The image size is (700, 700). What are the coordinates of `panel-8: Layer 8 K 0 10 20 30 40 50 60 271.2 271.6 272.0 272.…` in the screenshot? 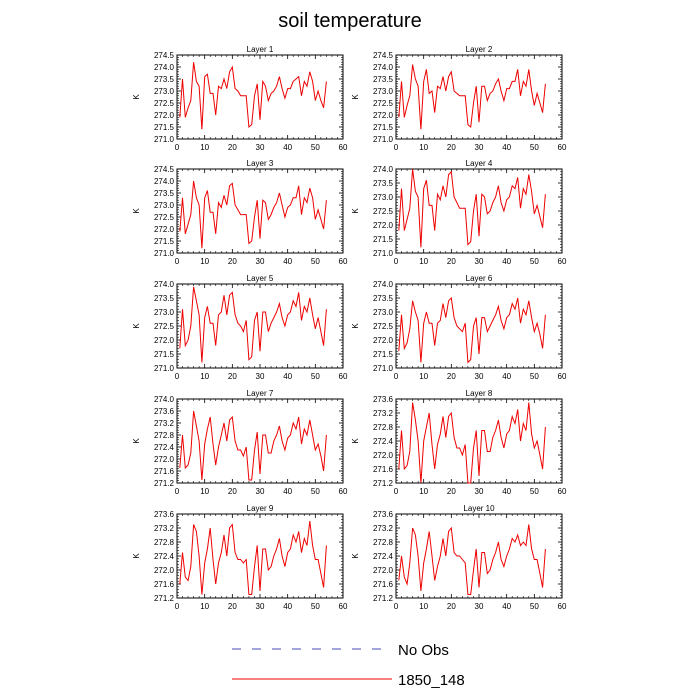 It's located at (459, 442).